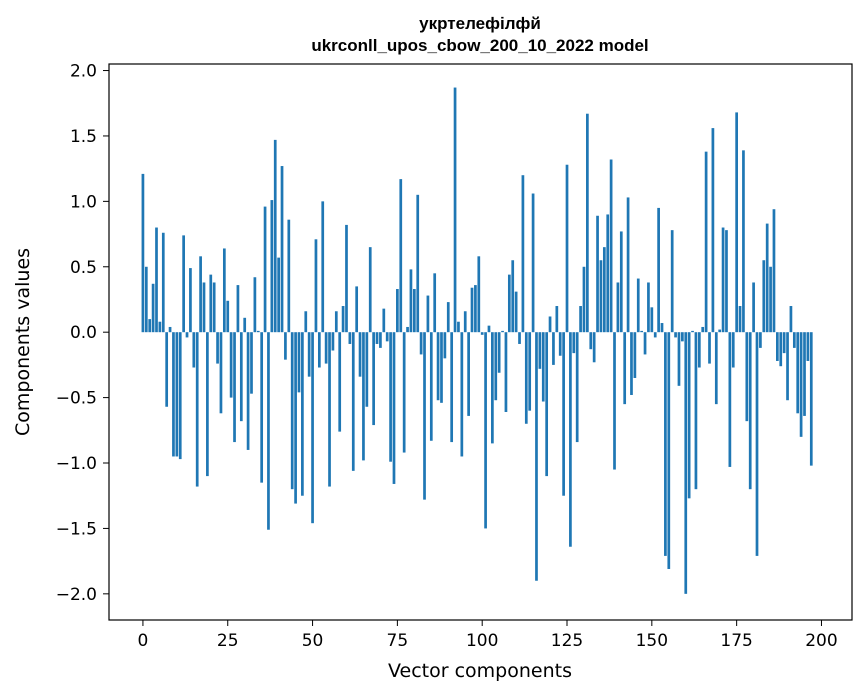 Image resolution: width=867 pixels, height=696 pixels. What do you see at coordinates (76, 529) in the screenshot?
I see `y-tick-label: −1.5` at bounding box center [76, 529].